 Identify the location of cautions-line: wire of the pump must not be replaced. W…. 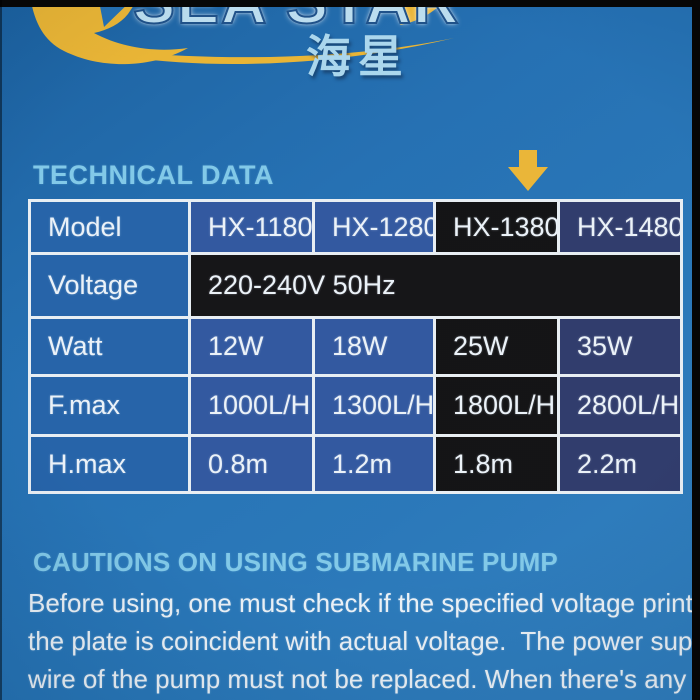
(364, 679).